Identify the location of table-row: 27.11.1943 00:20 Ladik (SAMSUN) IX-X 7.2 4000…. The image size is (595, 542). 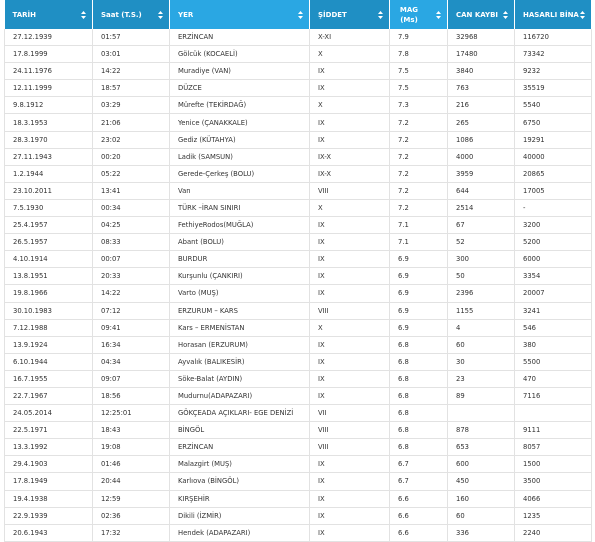
(298, 157).